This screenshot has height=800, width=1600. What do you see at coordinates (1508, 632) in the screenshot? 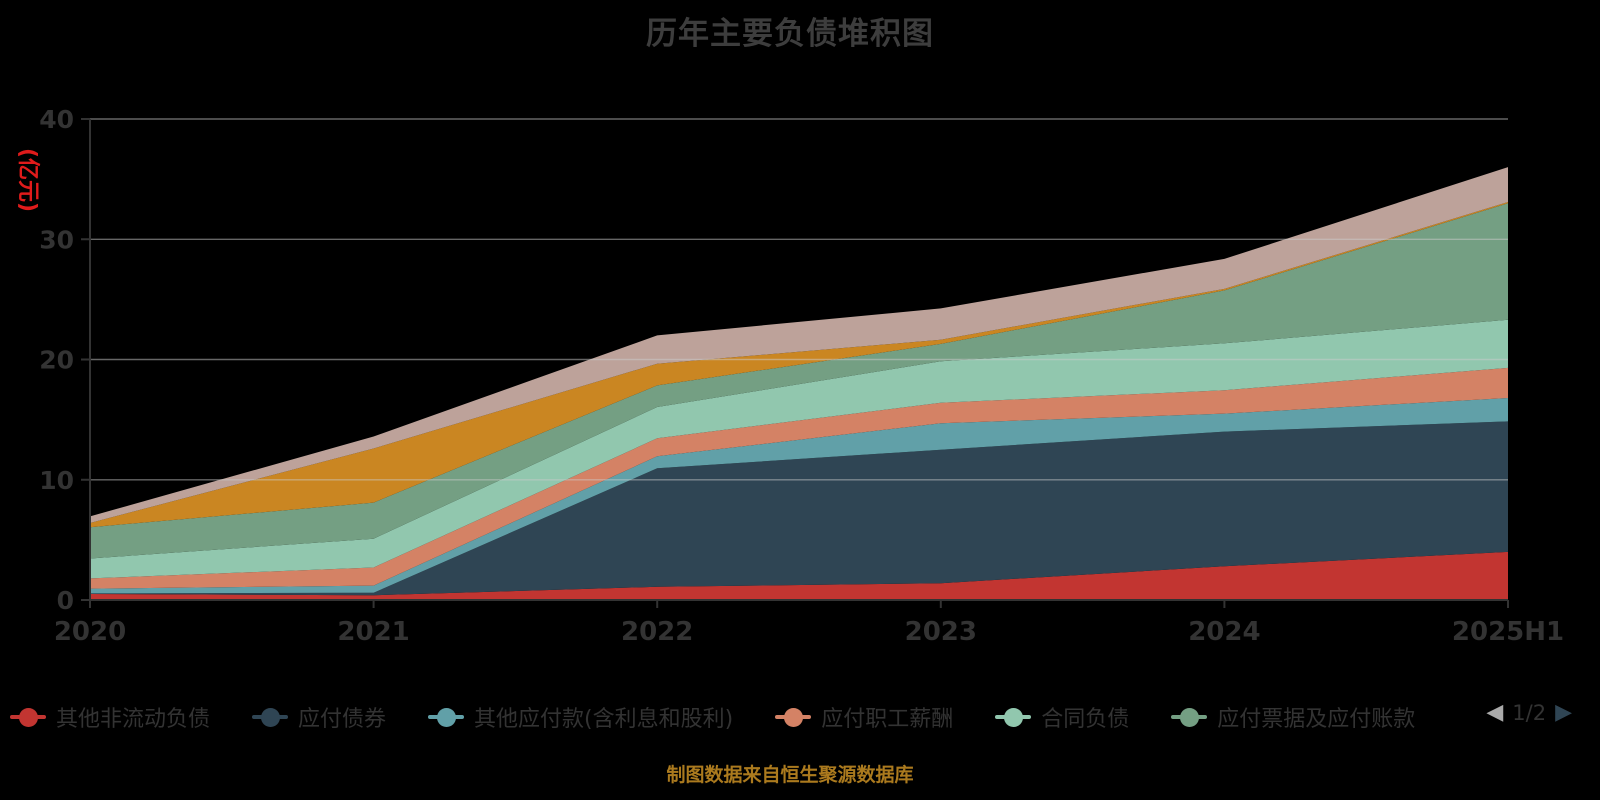
I see `svg-text: 2025H1` at bounding box center [1508, 632].